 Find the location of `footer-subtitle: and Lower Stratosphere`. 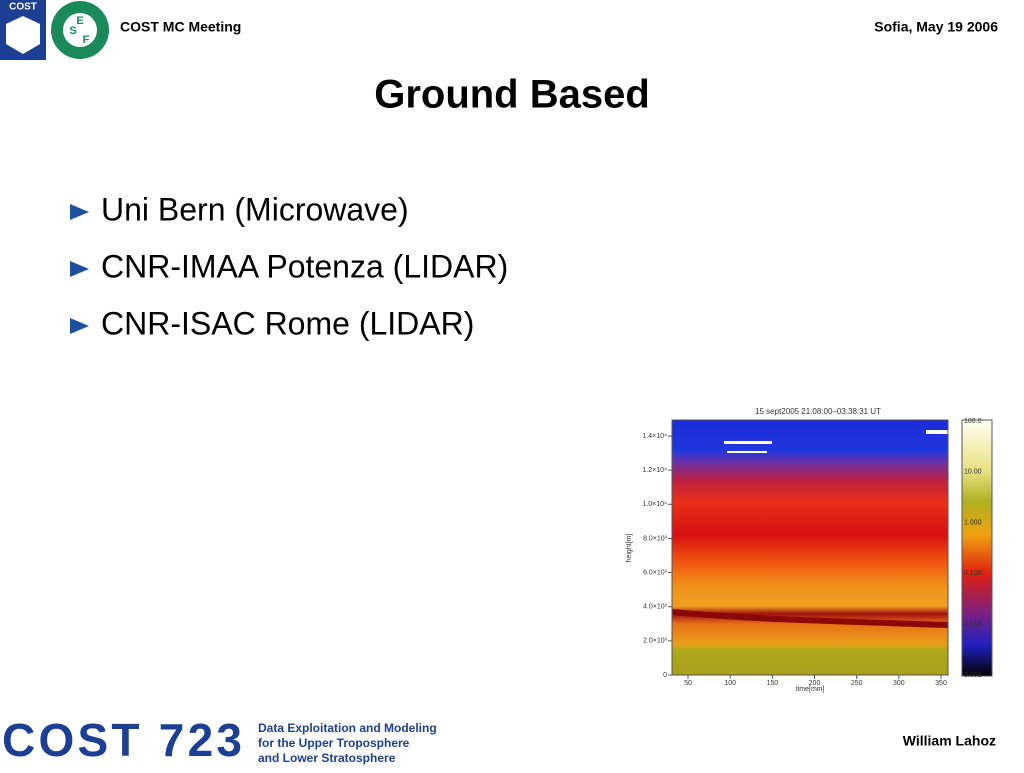

footer-subtitle: and Lower Stratosphere is located at coordinates (327, 758).